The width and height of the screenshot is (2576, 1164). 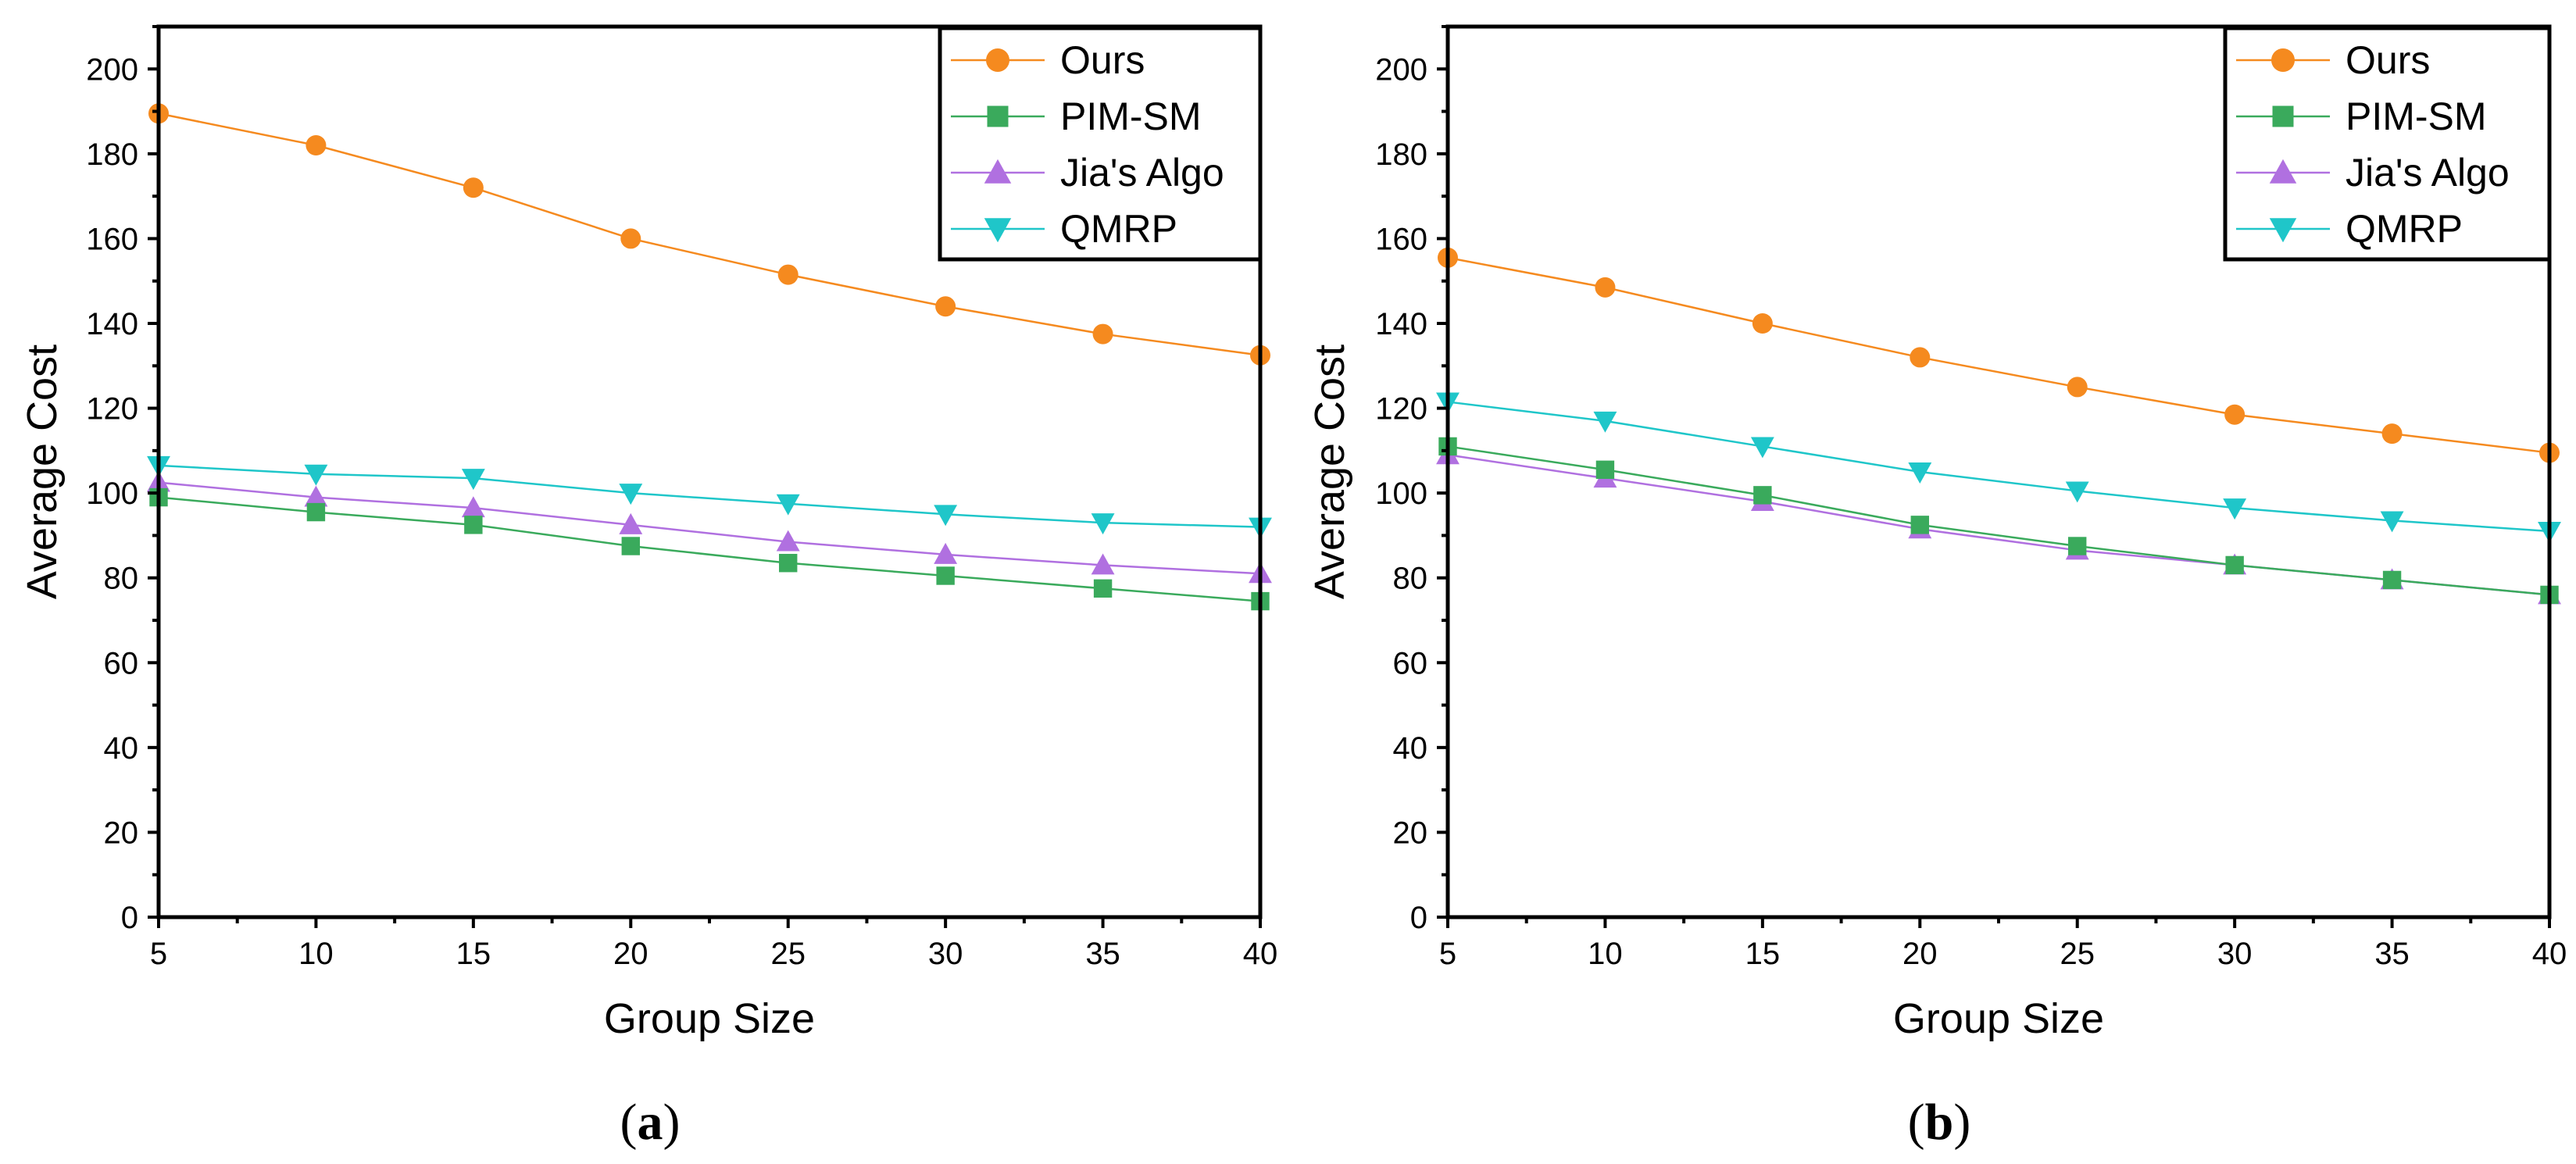 I want to click on legend-label: PIM-SM, so click(x=1131, y=116).